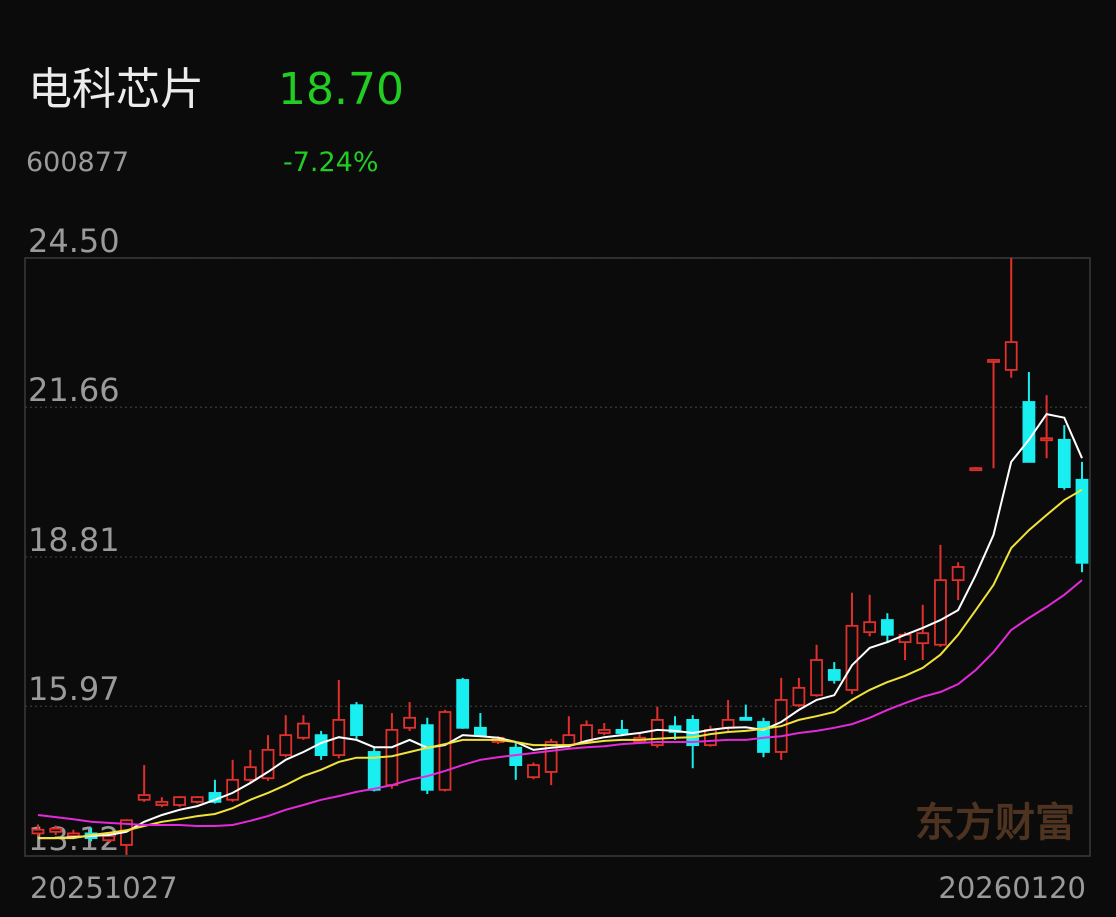  Describe the element at coordinates (74, 540) in the screenshot. I see `y-tick-label: 18.81` at that location.